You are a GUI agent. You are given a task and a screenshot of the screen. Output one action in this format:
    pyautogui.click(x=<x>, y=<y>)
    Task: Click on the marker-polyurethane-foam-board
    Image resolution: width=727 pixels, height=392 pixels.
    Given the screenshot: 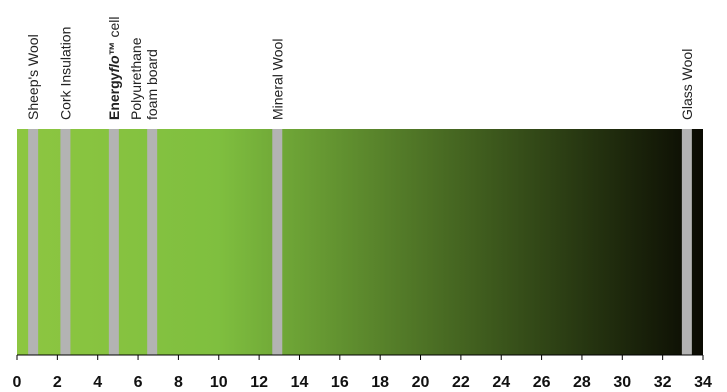 What is the action you would take?
    pyautogui.click(x=152, y=242)
    